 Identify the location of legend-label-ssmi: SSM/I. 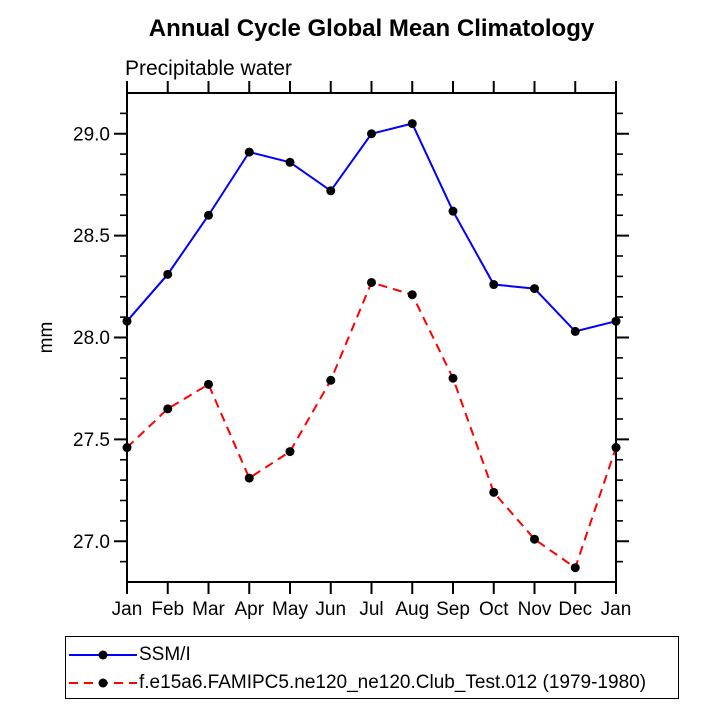
(165, 654).